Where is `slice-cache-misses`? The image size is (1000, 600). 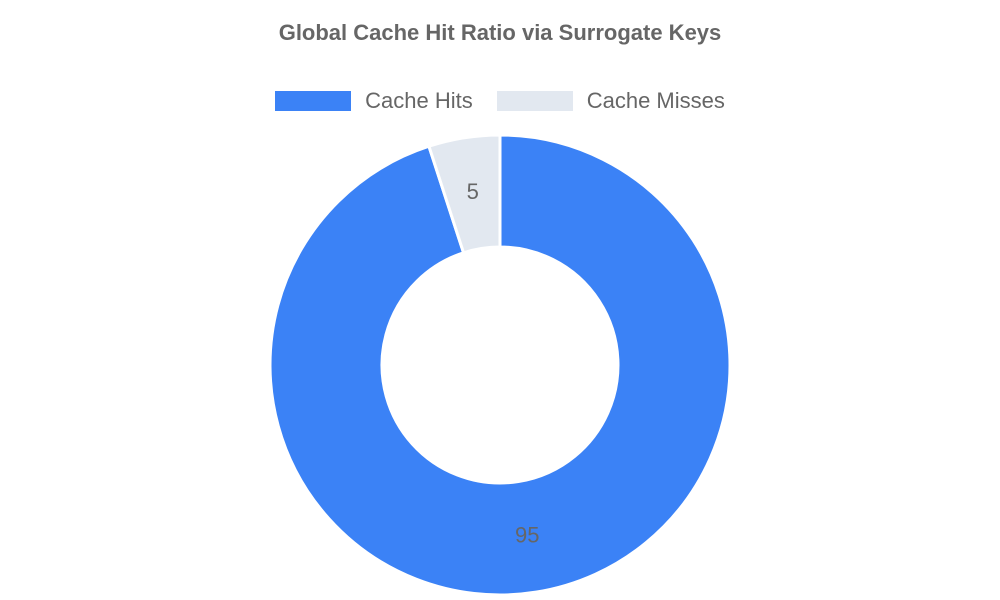
slice-cache-misses is located at coordinates (464, 194).